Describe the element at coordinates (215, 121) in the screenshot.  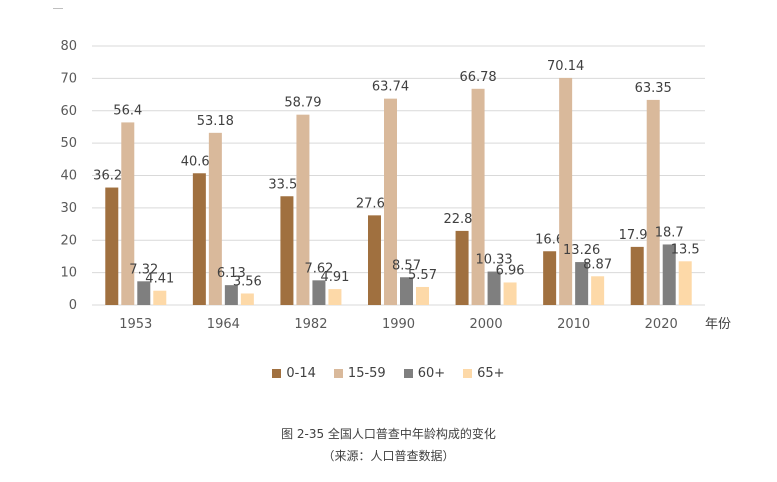
I see `data-label: 53.18` at that location.